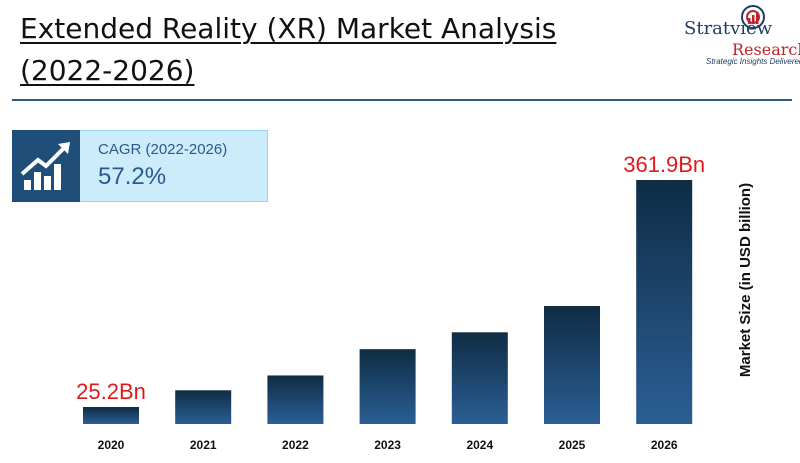 The image size is (800, 463). Describe the element at coordinates (664, 164) in the screenshot. I see `data-label: 361.9Bn` at that location.